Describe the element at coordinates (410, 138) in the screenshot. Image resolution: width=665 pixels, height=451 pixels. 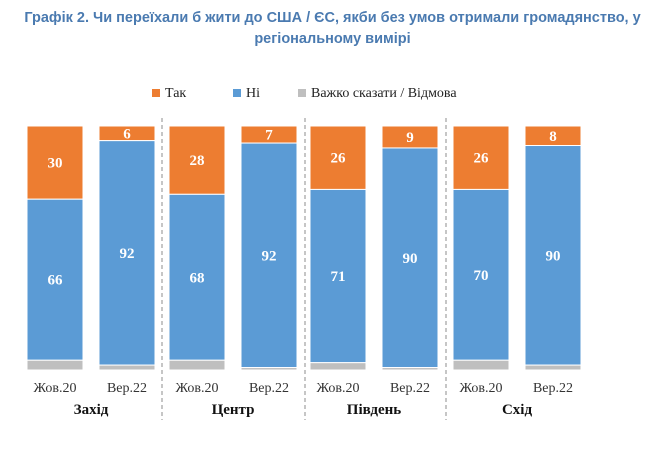
I see `data-label-2-1-yes: 9` at that location.